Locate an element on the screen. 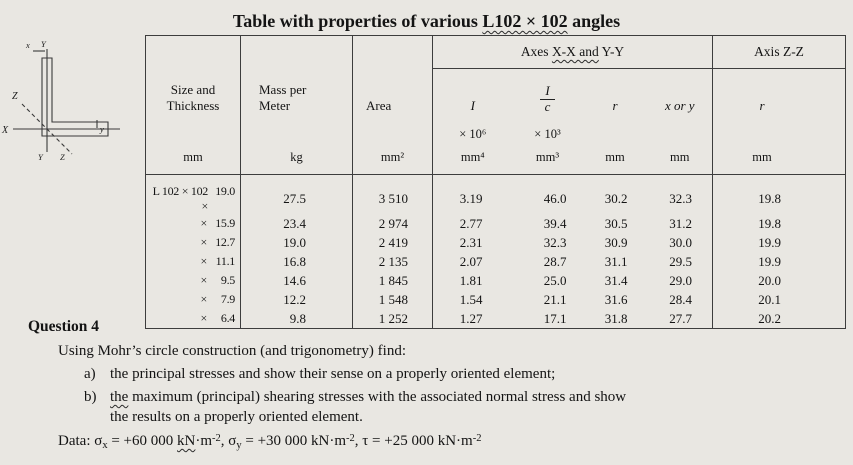  cell-x-or-y: 30.0 is located at coordinates (680, 242).